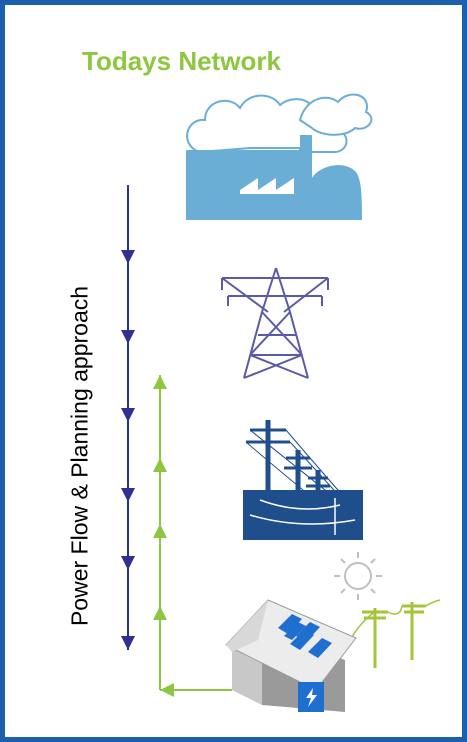 This screenshot has height=742, width=467. What do you see at coordinates (192, 536) in the screenshot?
I see `upward-power-flow-arrow` at bounding box center [192, 536].